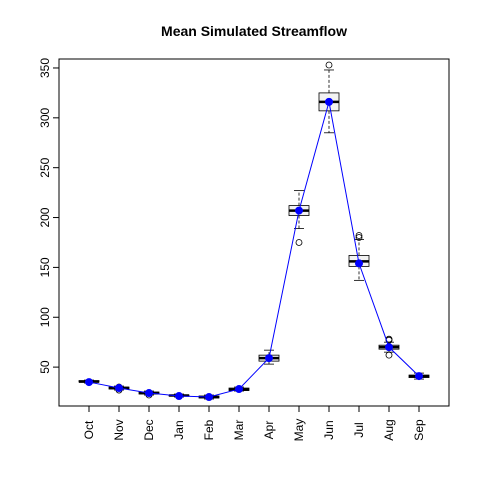 The image size is (480, 480). What do you see at coordinates (179, 429) in the screenshot?
I see `x-tick-label-jan: Jan` at bounding box center [179, 429].